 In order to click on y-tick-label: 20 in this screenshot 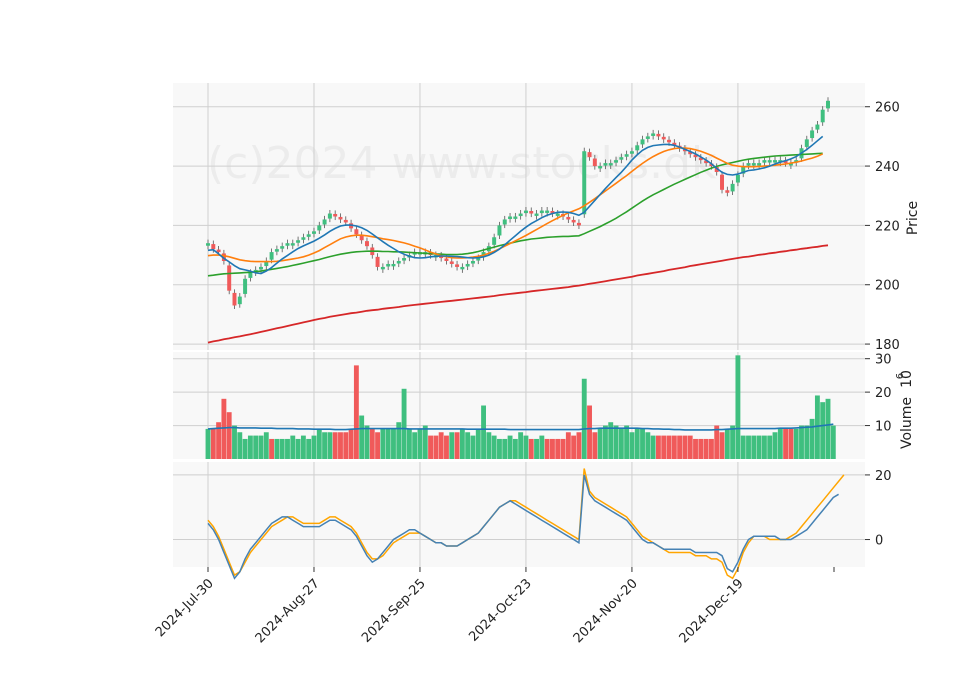, I will do `click(883, 393)`.